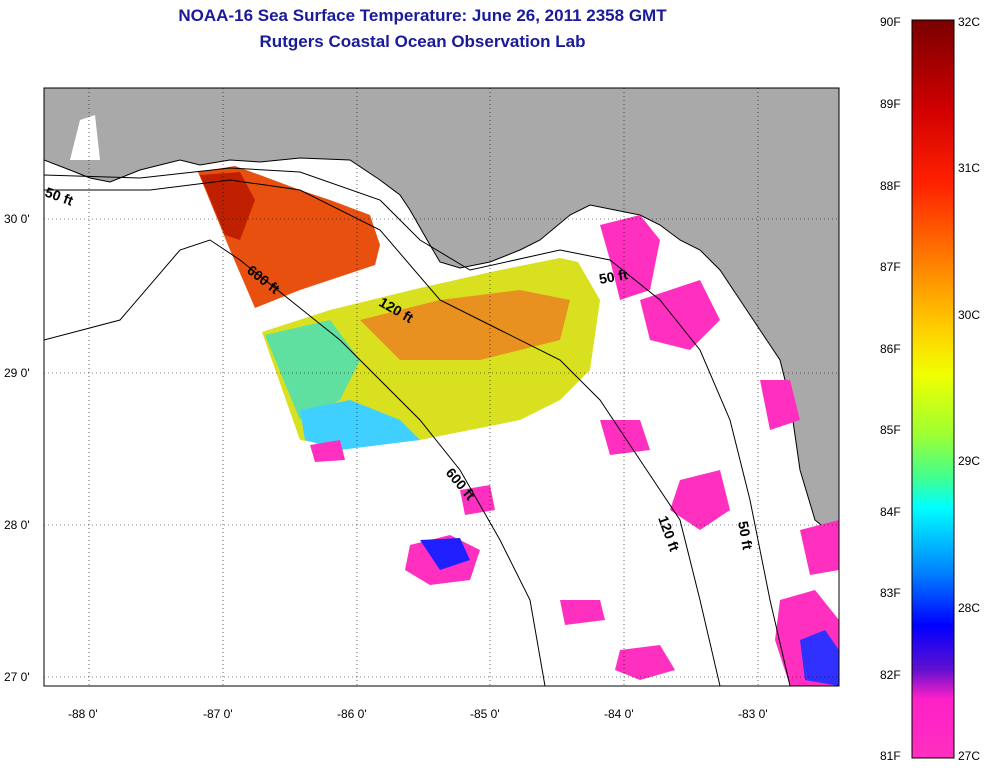 The width and height of the screenshot is (992, 770). What do you see at coordinates (969, 168) in the screenshot?
I see `svg-text: 31C` at bounding box center [969, 168].